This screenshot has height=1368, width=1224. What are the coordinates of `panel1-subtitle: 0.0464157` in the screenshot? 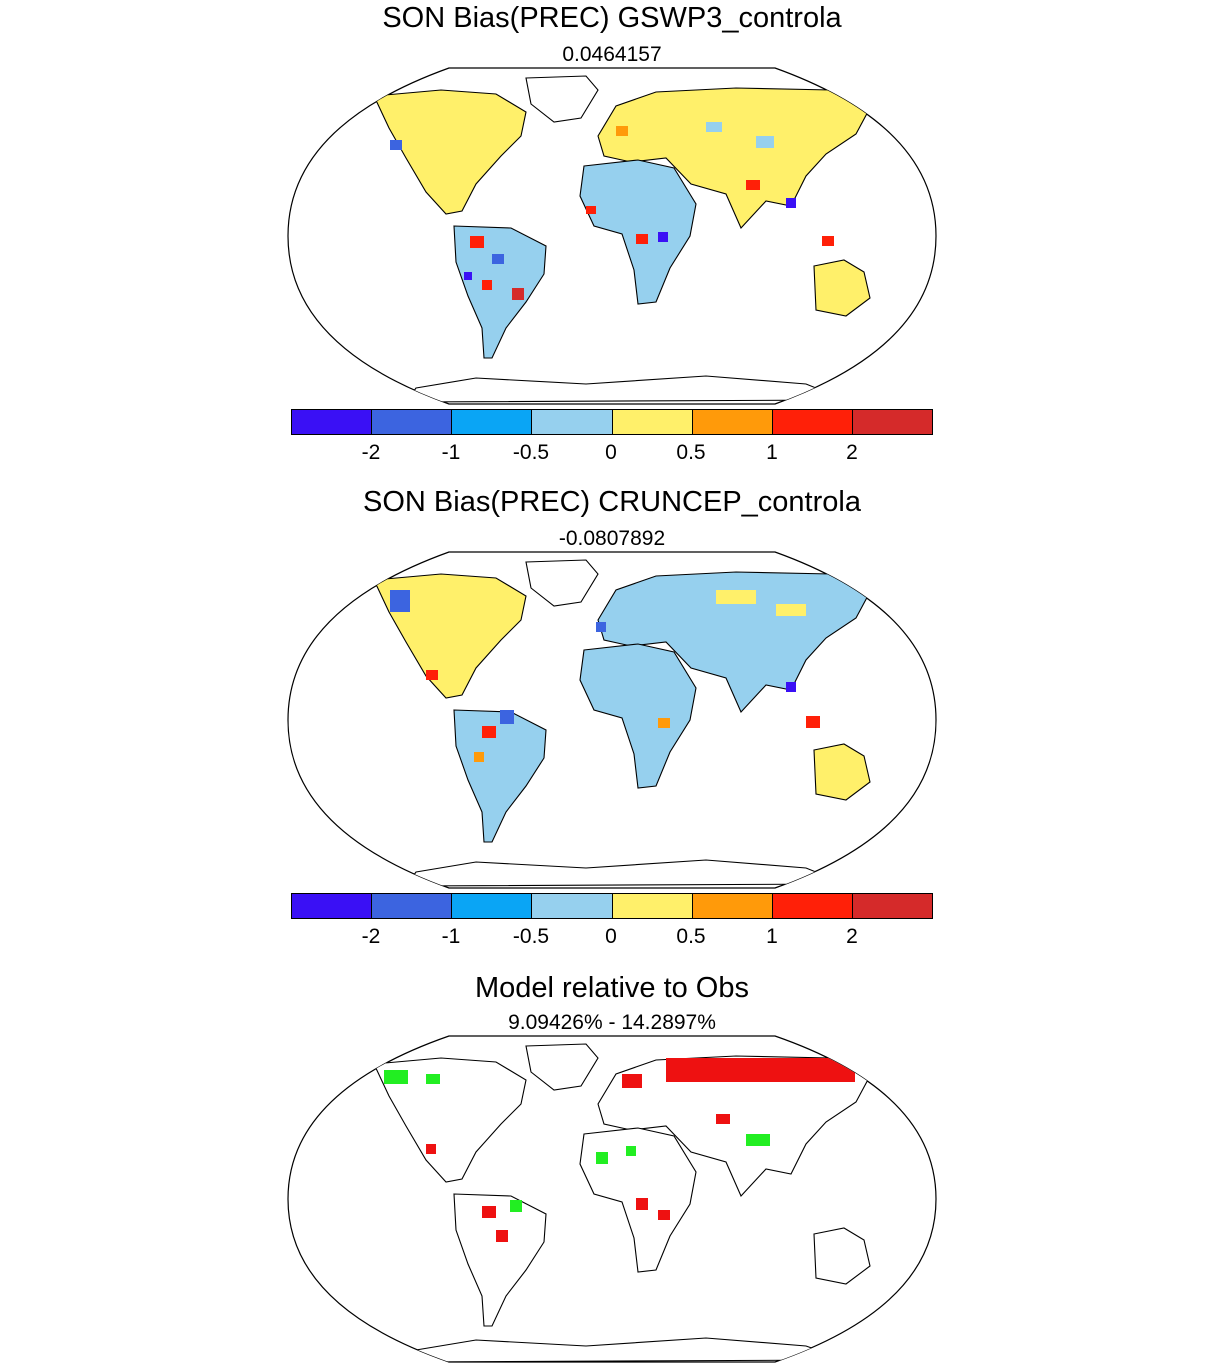 It's located at (612, 54).